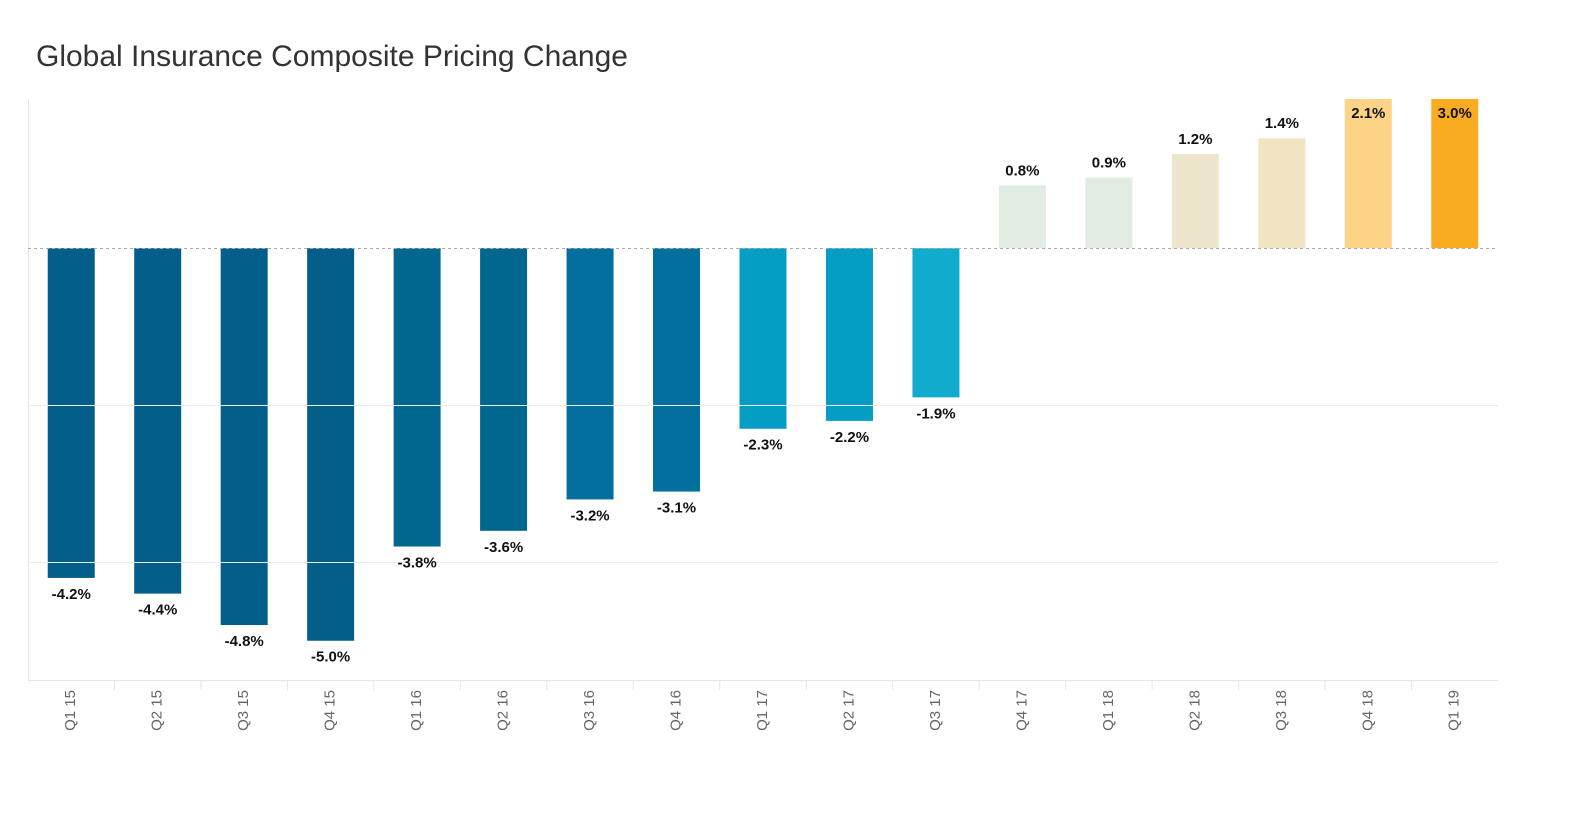 This screenshot has height=832, width=1584. What do you see at coordinates (1454, 710) in the screenshot?
I see `x-tick-label: Q1 19` at bounding box center [1454, 710].